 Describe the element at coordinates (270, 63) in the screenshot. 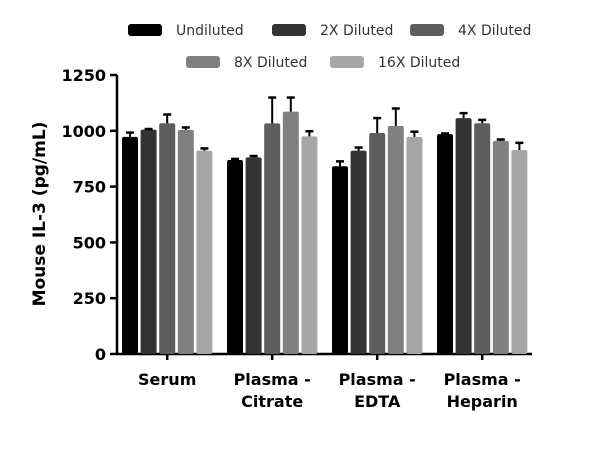

I see `legend-label: 8X Diluted` at that location.